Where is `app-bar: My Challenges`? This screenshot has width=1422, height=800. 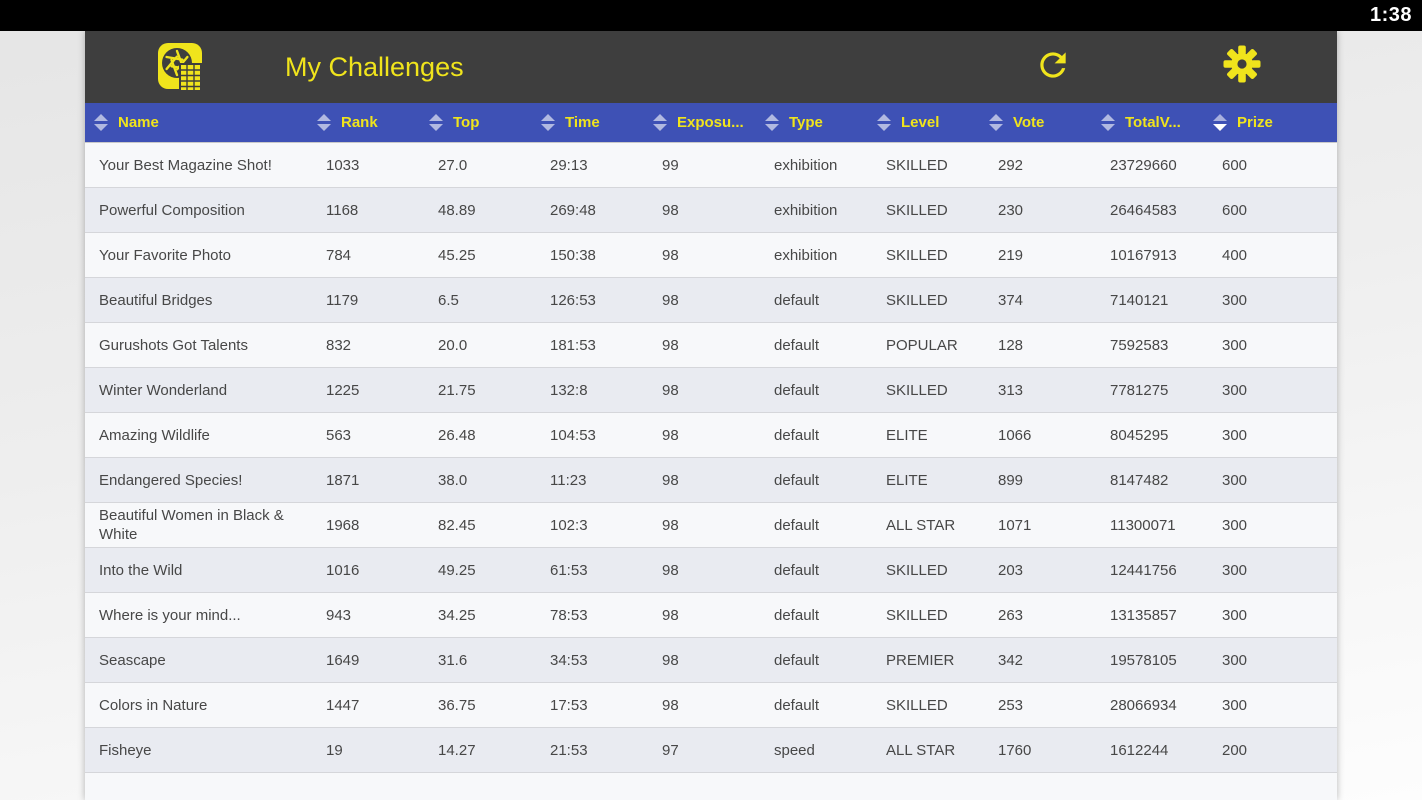
app-bar: My Challenges is located at coordinates (711, 67).